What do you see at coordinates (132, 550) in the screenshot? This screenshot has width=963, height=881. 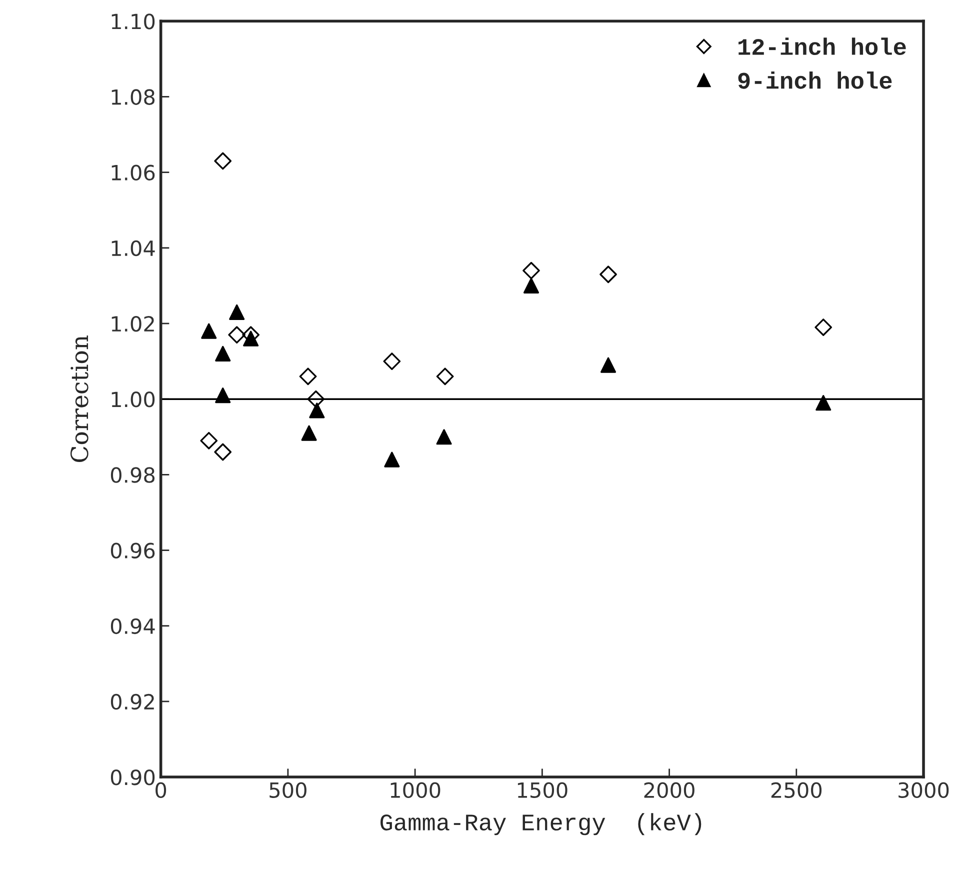 I see `y-tick-label: 0.96` at bounding box center [132, 550].